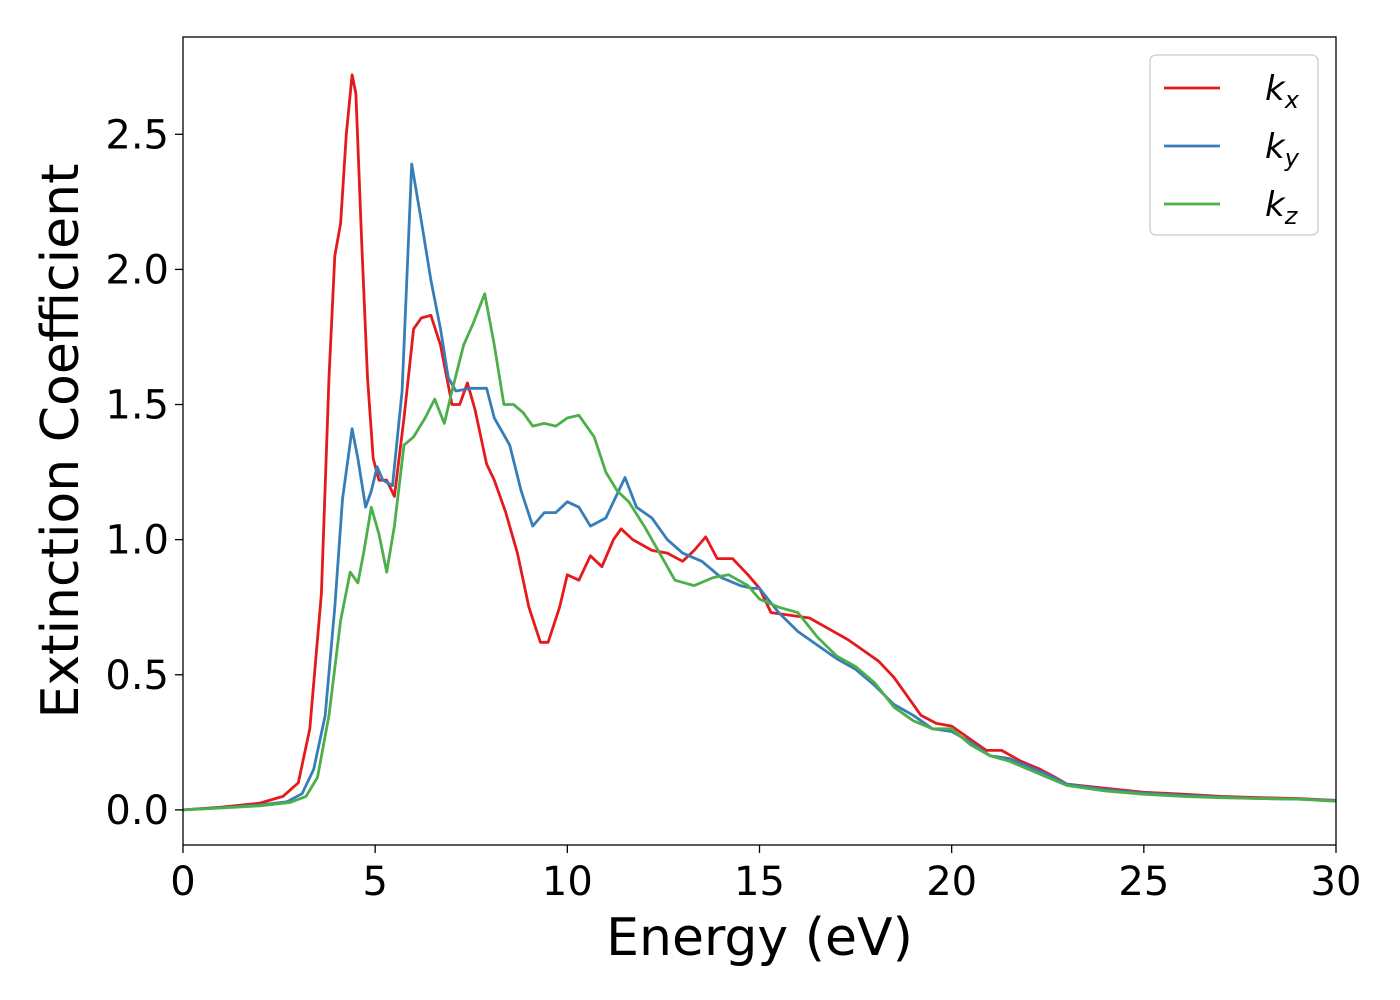 This screenshot has height=1000, width=1400. I want to click on y-tick-label: 0.0, so click(137, 811).